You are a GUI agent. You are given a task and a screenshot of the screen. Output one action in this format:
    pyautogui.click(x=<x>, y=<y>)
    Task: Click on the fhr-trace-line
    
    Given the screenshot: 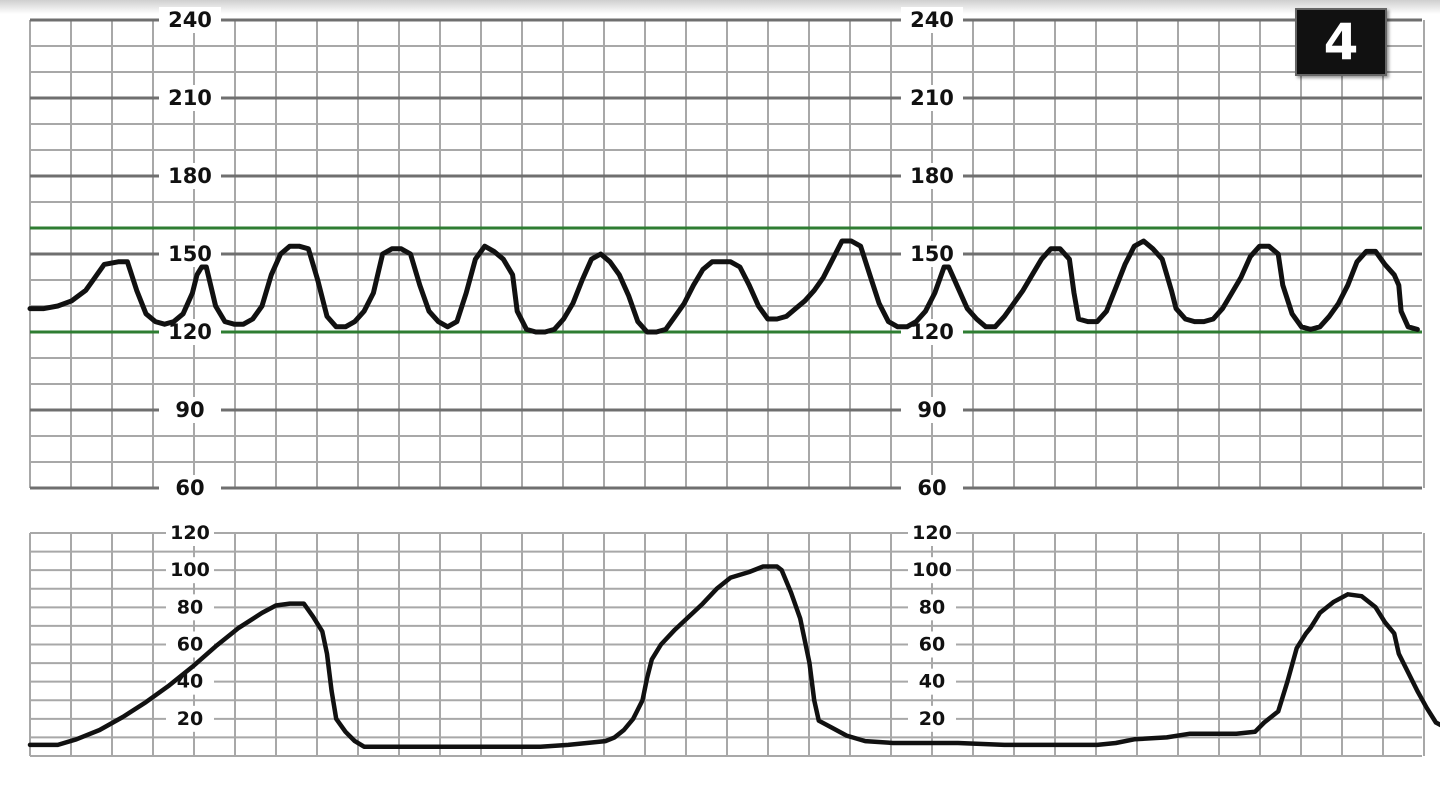 What is the action you would take?
    pyautogui.click(x=723, y=286)
    